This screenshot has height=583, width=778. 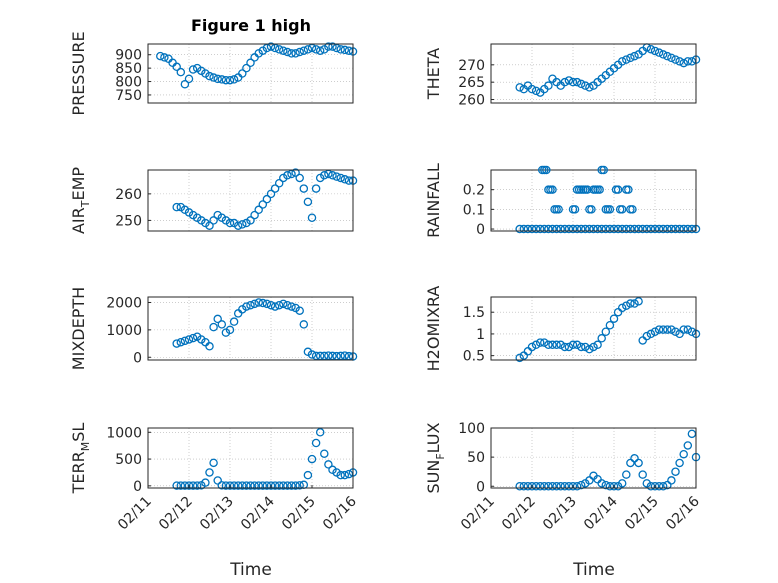 I want to click on y-axis-label: THETA, so click(x=433, y=74).